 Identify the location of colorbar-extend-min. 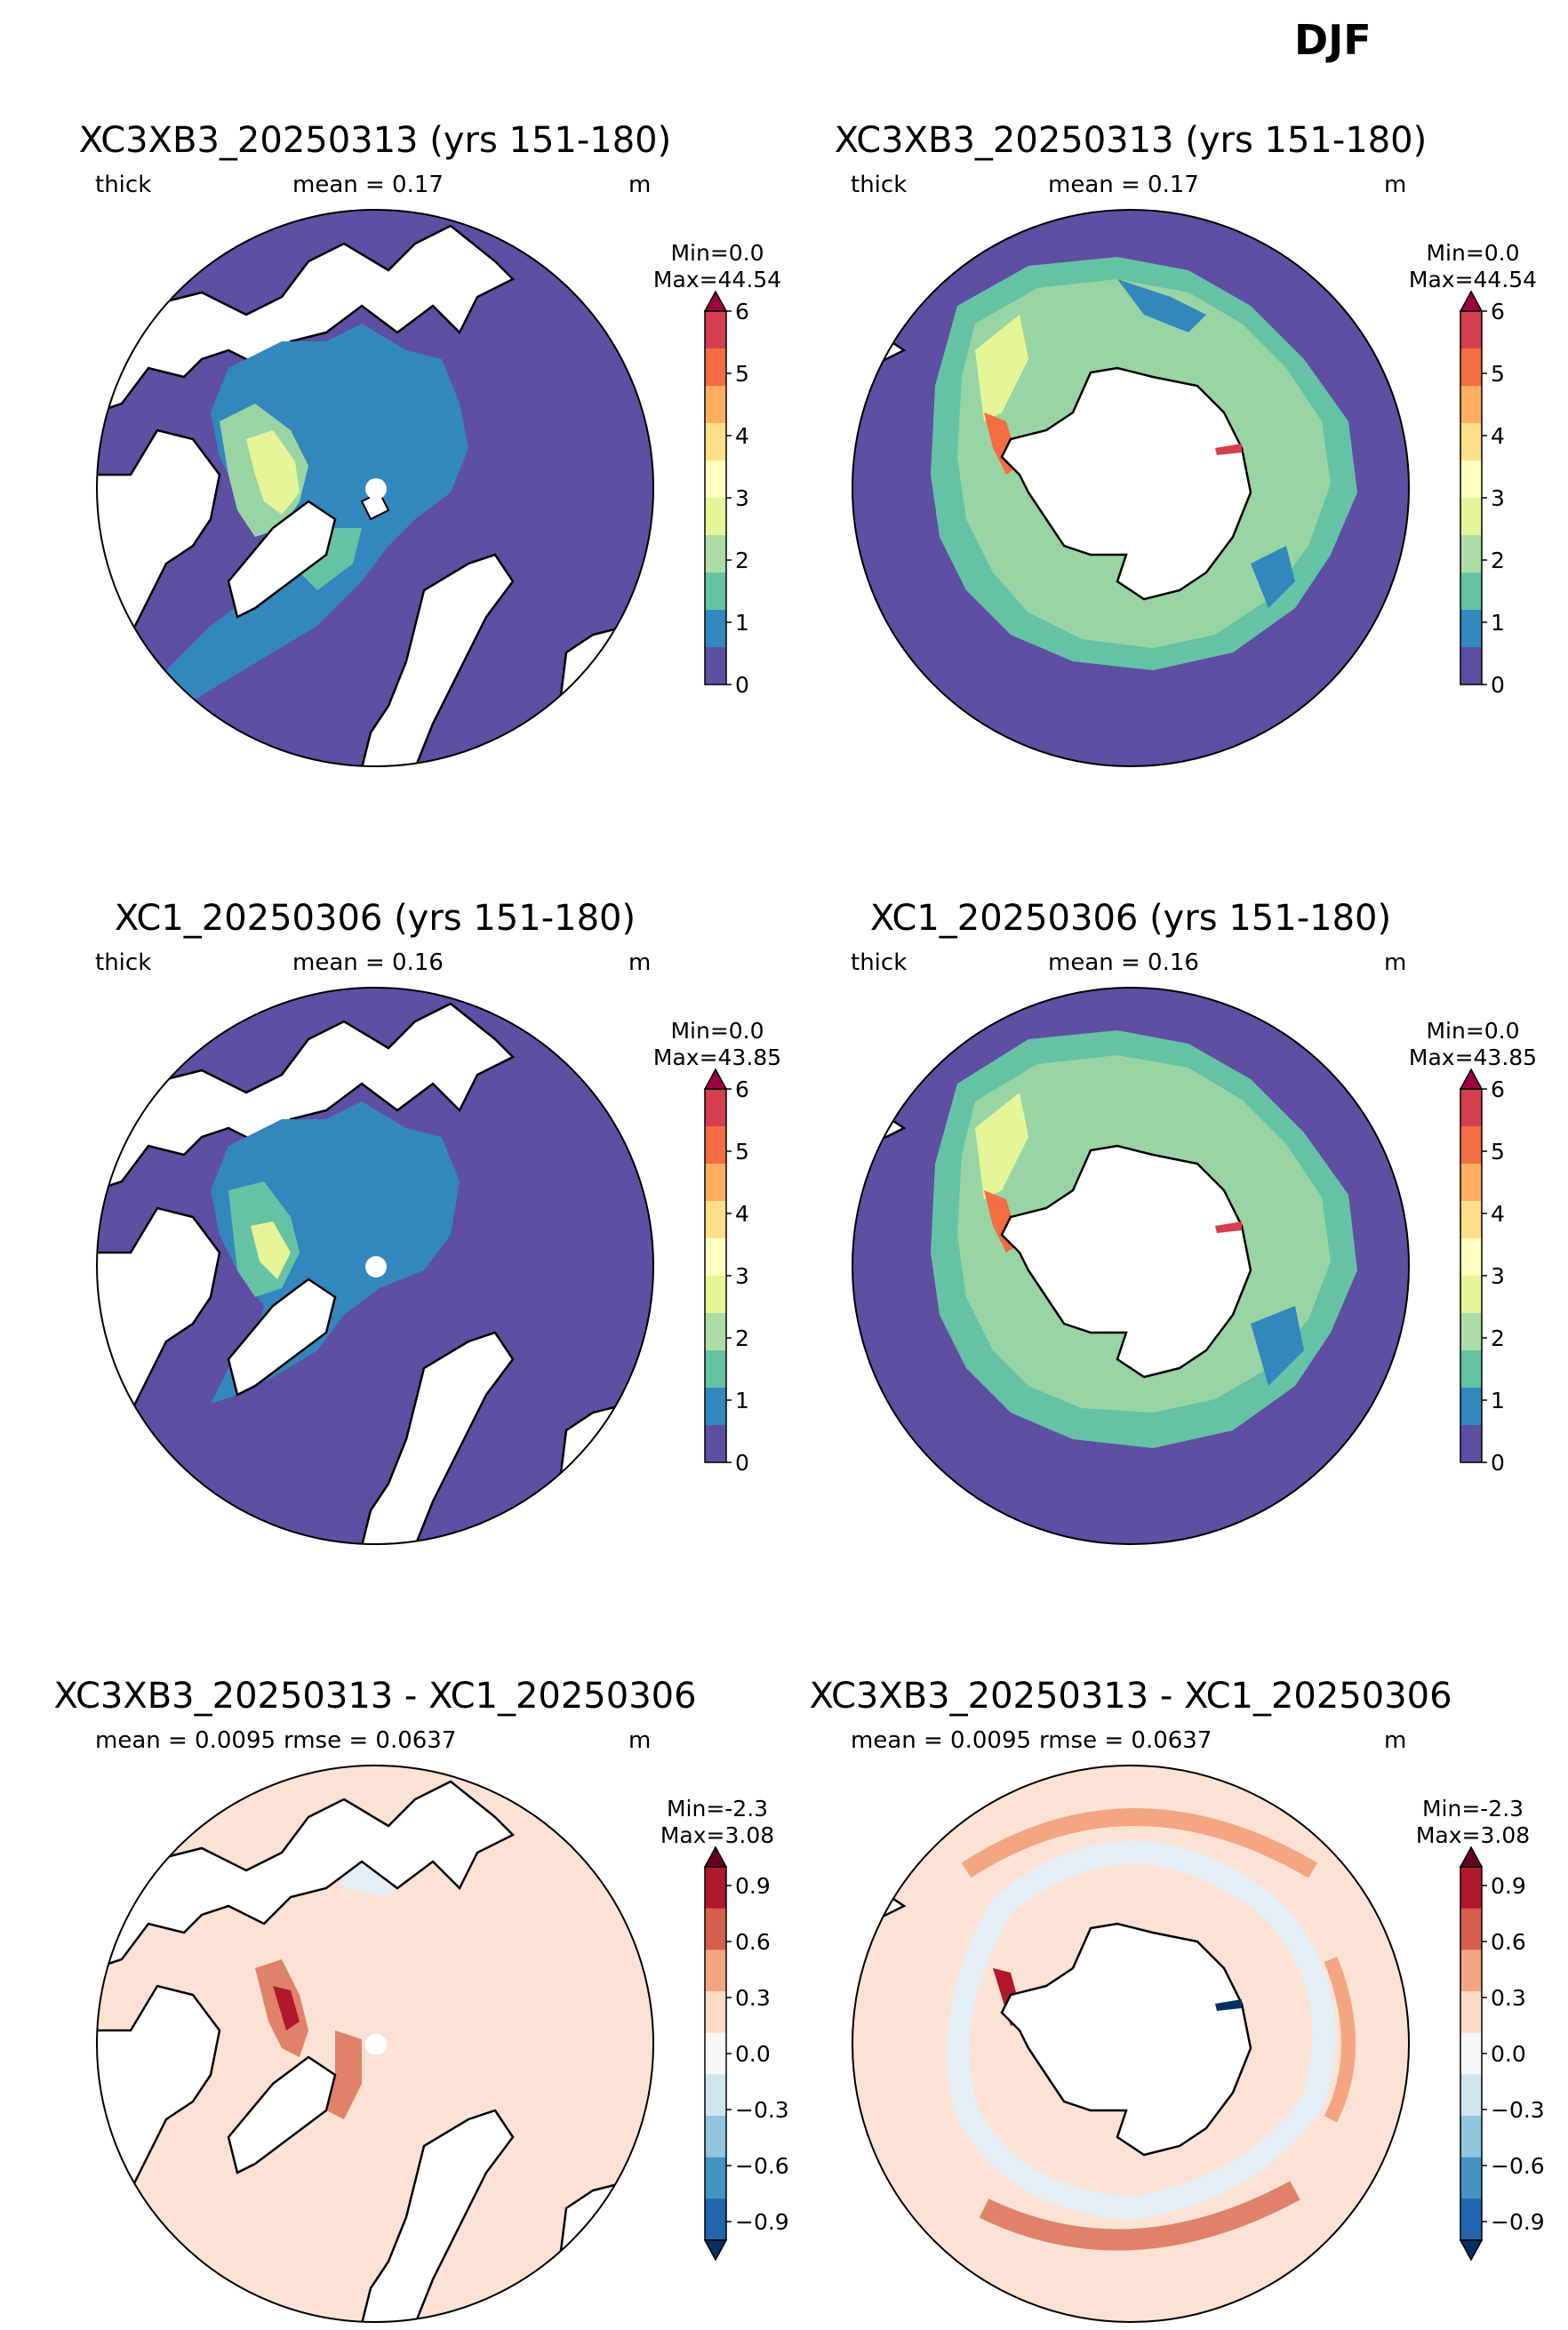
(715, 2250).